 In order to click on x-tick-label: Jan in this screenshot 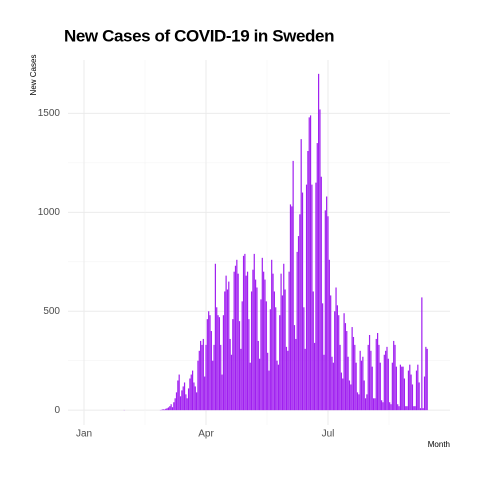, I will do `click(84, 434)`.